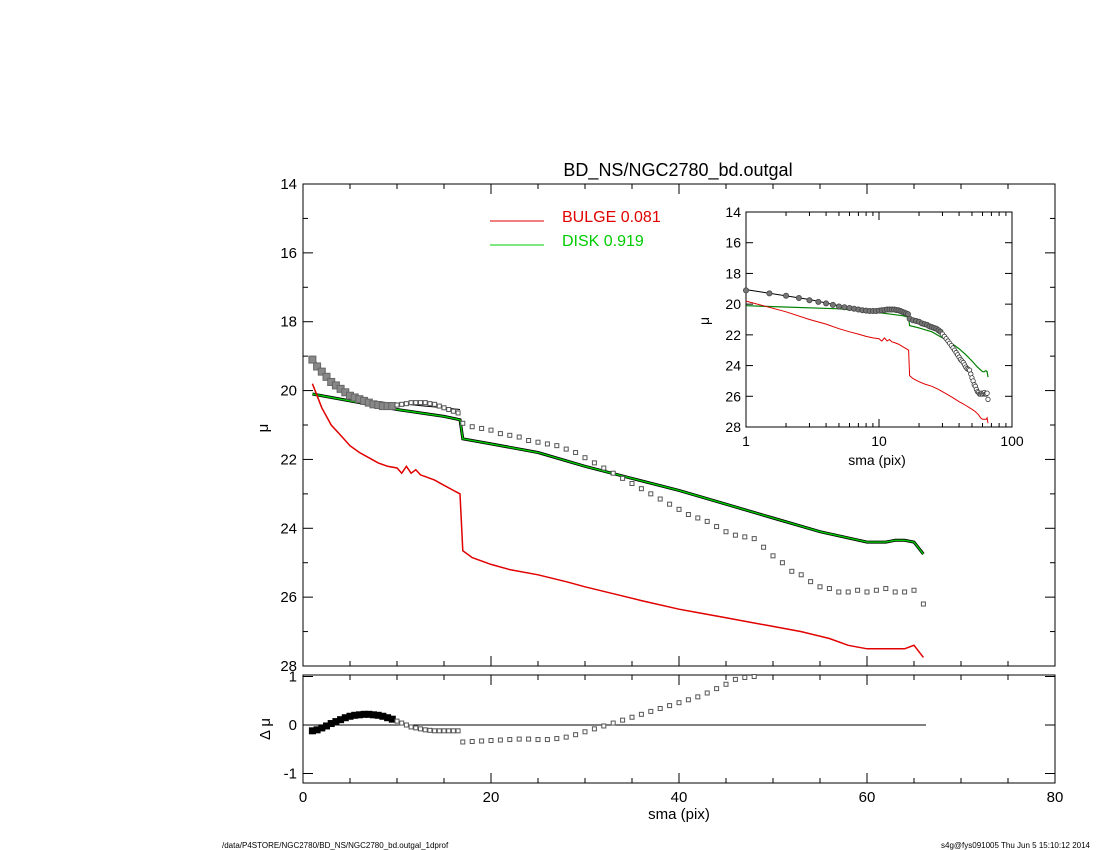 This screenshot has width=1100, height=850. I want to click on inset-y-tick-label: 14, so click(733, 212).